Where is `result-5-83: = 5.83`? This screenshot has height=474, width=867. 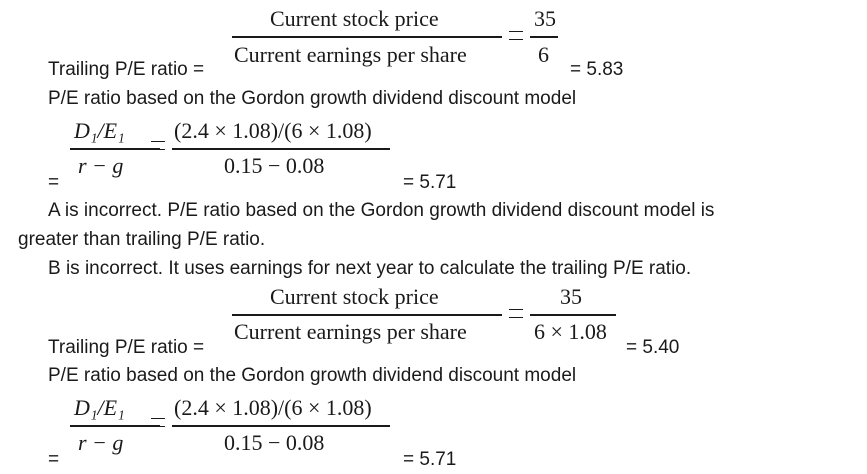 result-5-83: = 5.83 is located at coordinates (597, 69).